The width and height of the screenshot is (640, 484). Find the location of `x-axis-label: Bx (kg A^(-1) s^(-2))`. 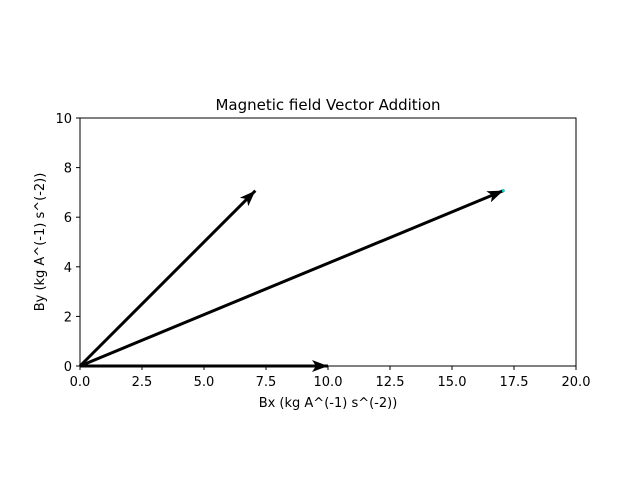

x-axis-label: Bx (kg A^(-1) s^(-2)) is located at coordinates (328, 403).